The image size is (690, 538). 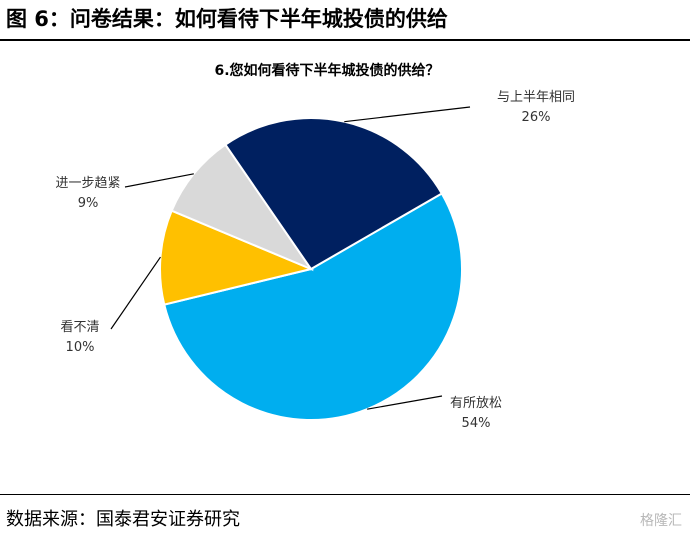 I want to click on slice-label-4: 与上半年相同, so click(x=536, y=97).